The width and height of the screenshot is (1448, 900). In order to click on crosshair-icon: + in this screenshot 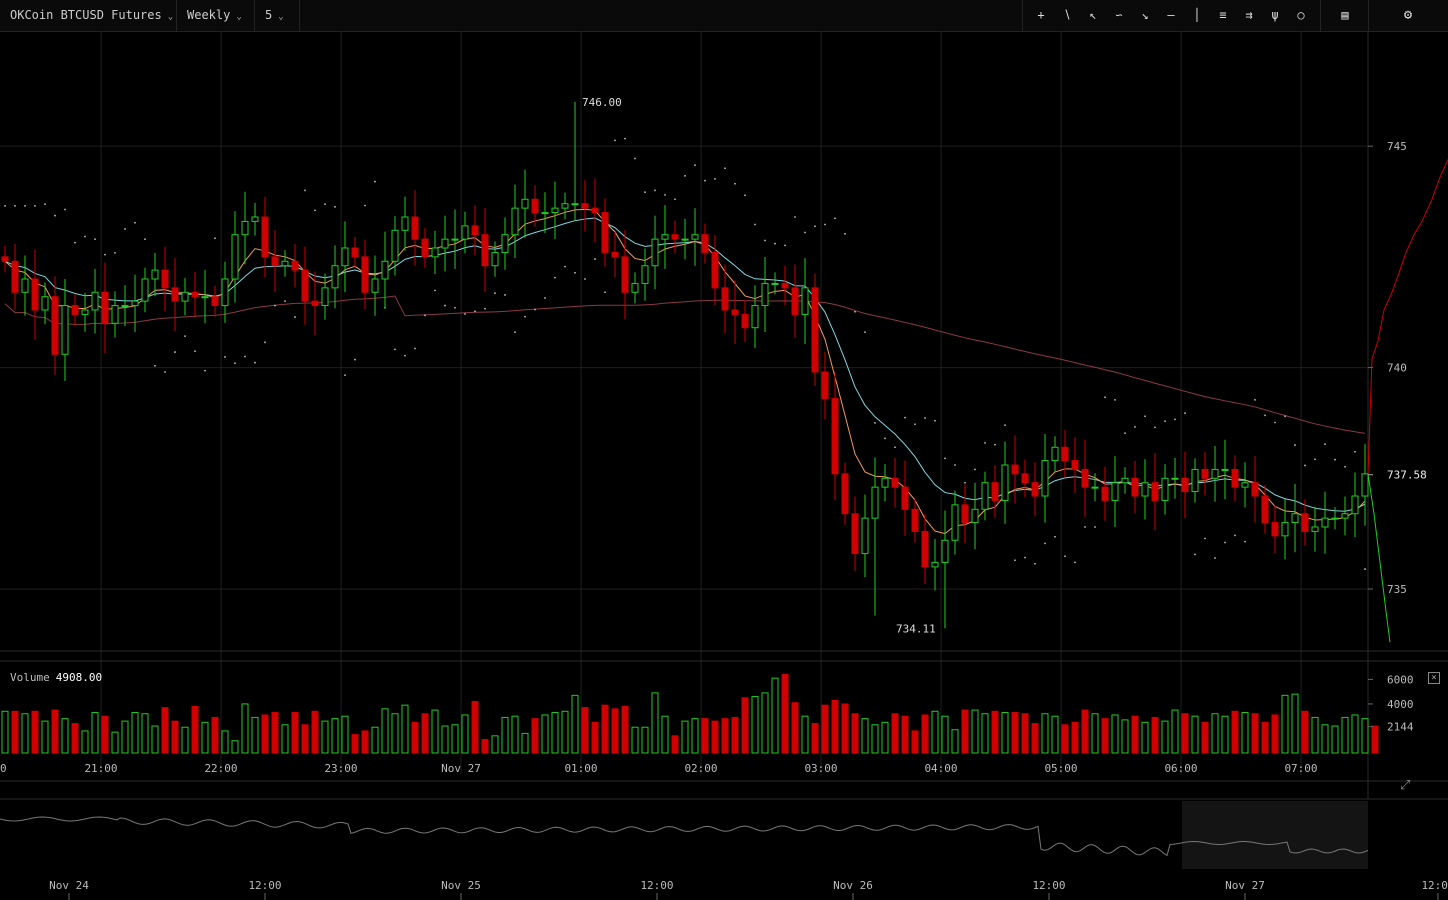, I will do `click(1041, 15)`.